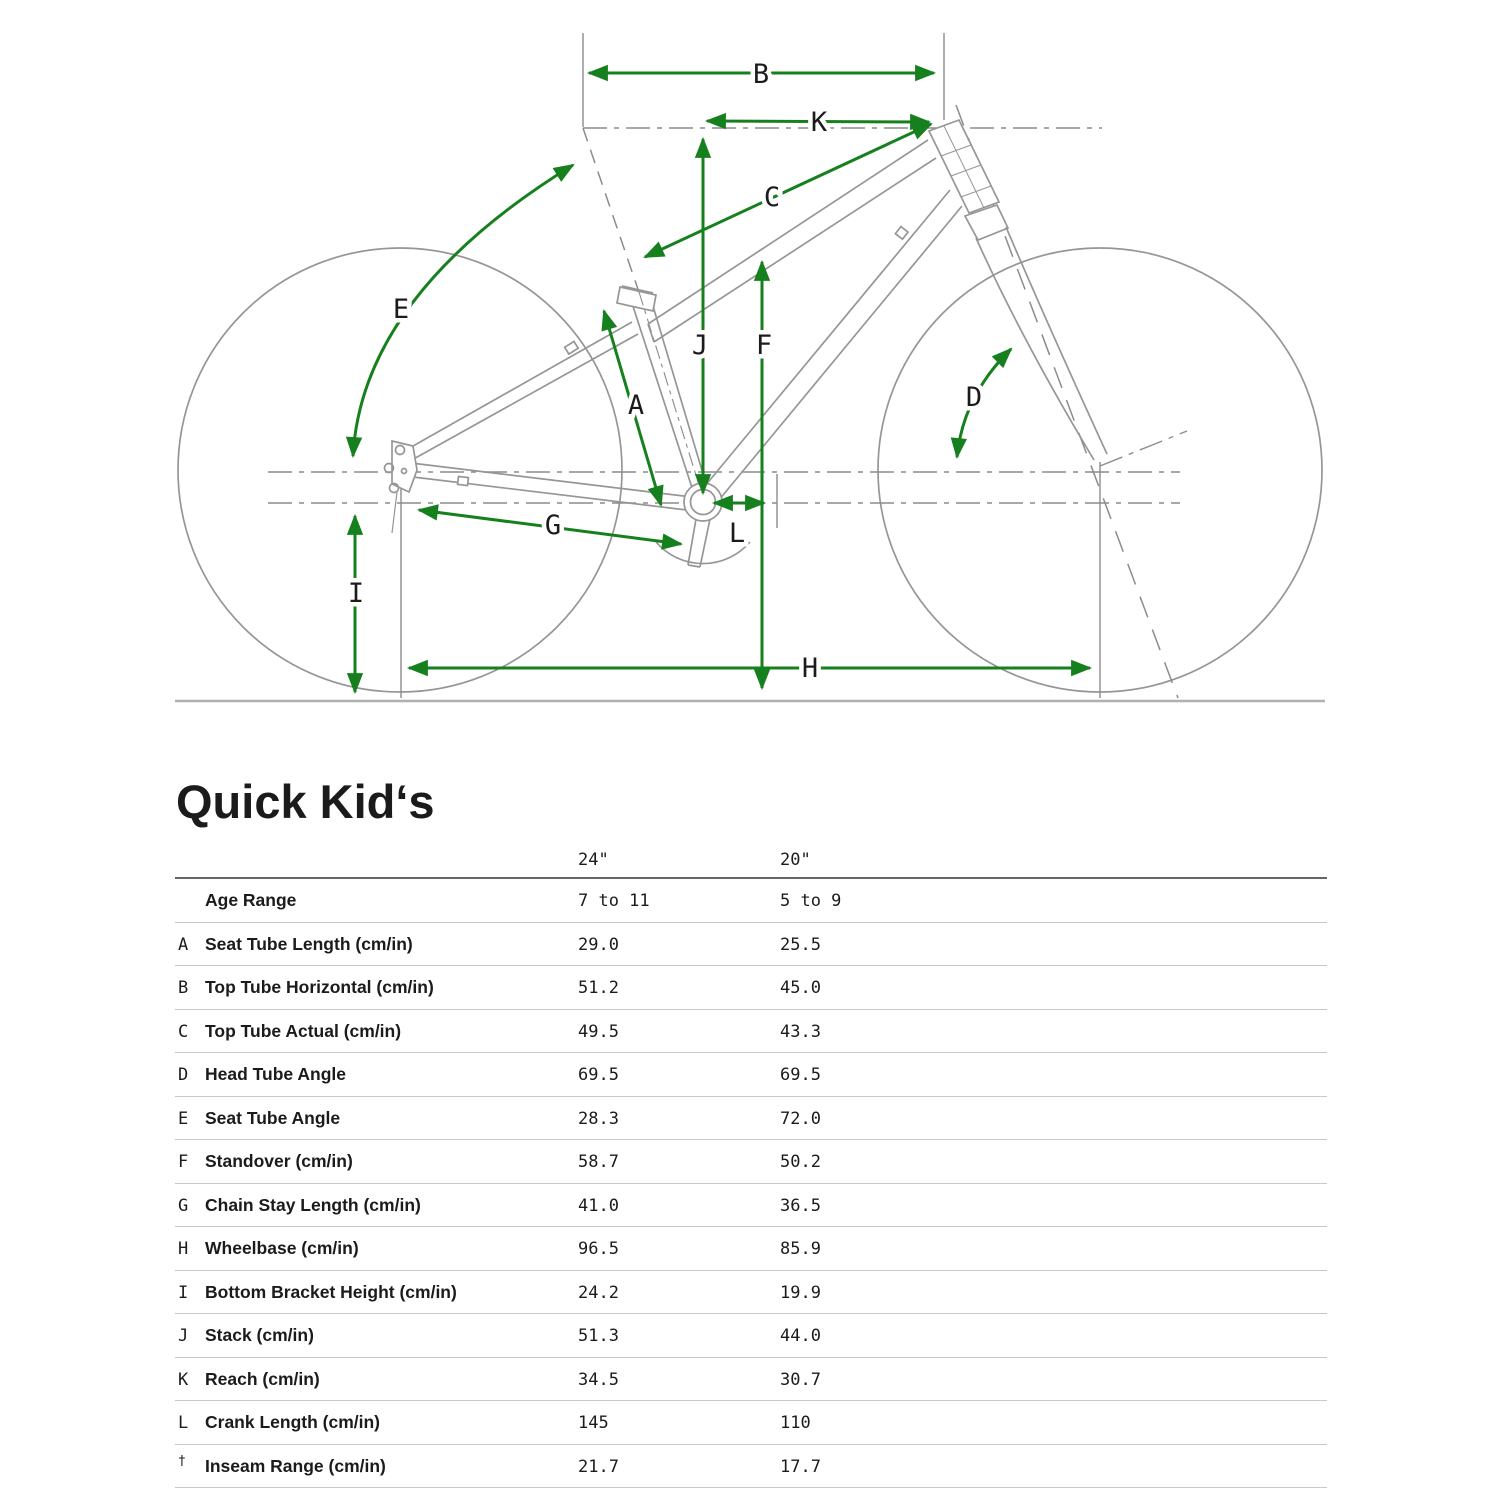  Describe the element at coordinates (636, 405) in the screenshot. I see `label-A: A` at that location.